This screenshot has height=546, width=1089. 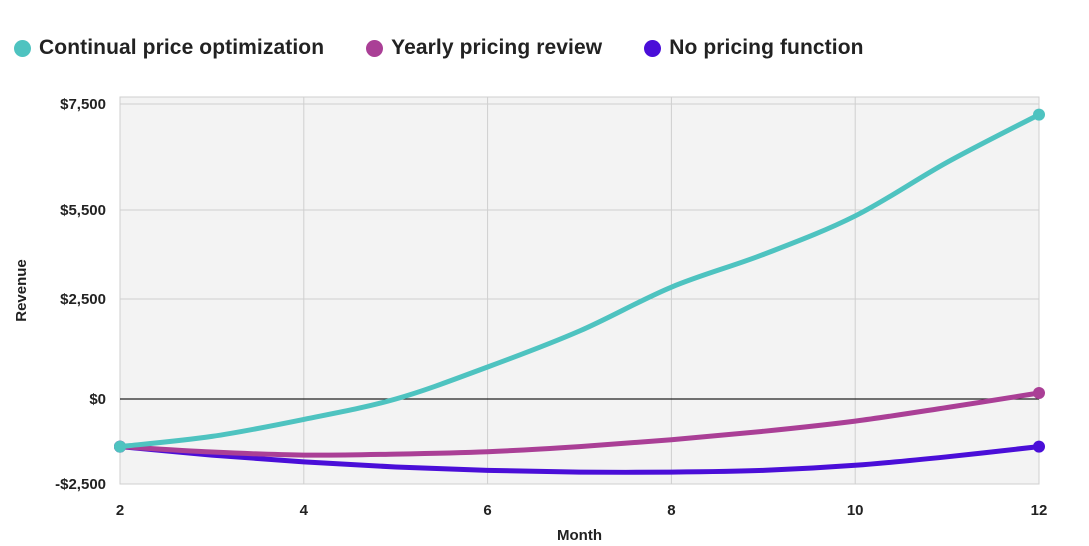 I want to click on x-tick-label: 10, so click(x=855, y=510).